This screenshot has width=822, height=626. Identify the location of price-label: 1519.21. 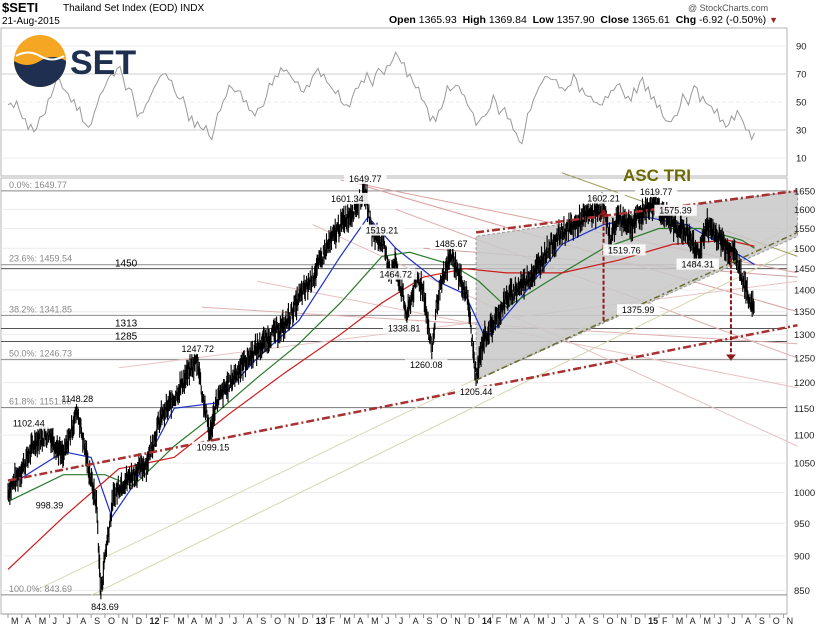
(382, 231).